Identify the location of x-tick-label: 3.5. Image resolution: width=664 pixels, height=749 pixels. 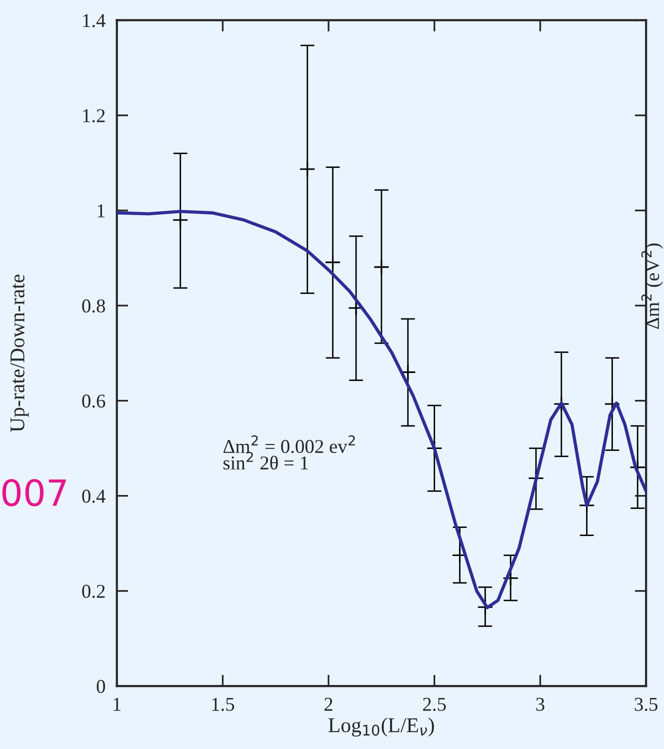
(646, 704).